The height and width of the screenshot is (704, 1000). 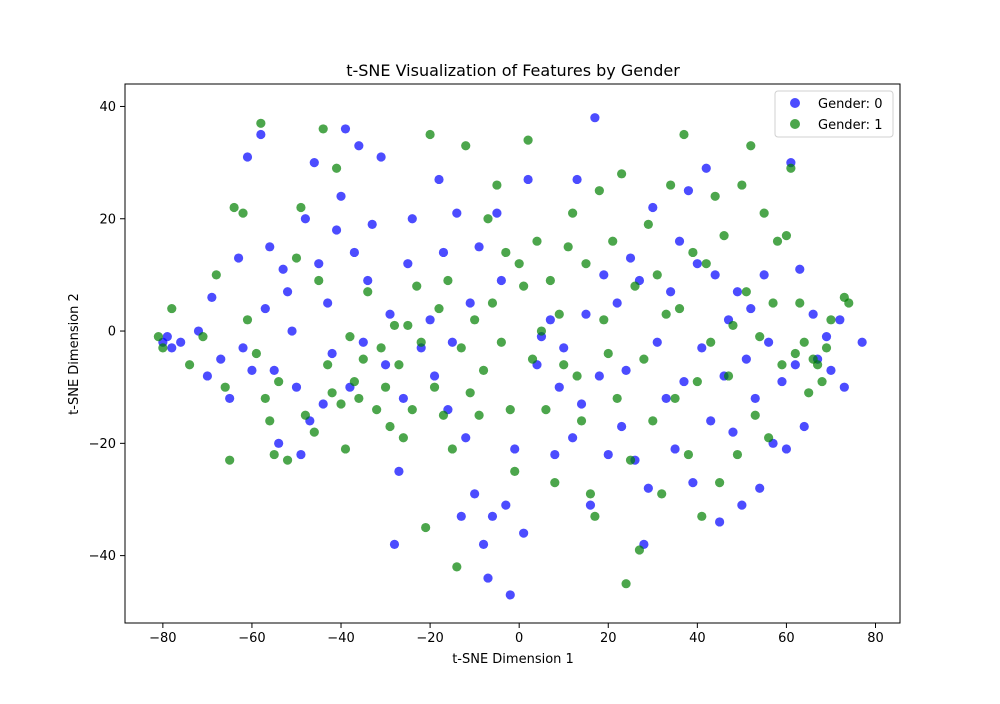 I want to click on legend-label-gender-0: Gender: 0, so click(x=850, y=104).